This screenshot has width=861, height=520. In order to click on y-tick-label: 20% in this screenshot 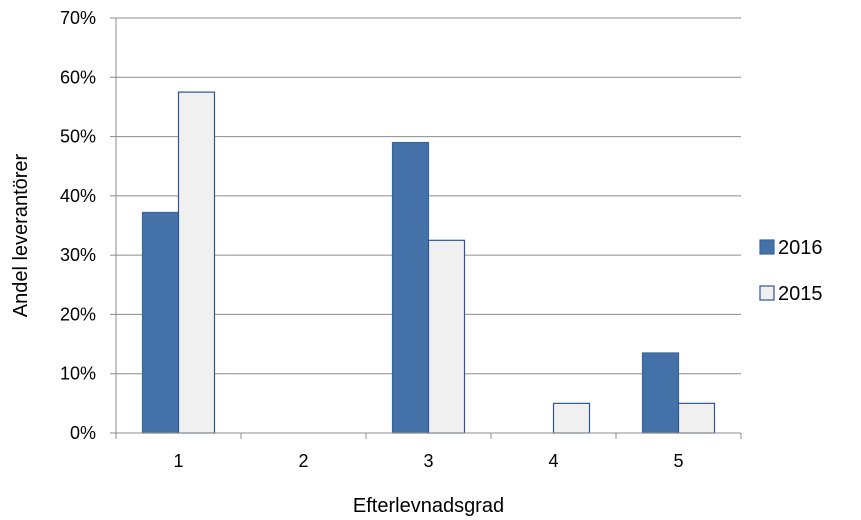, I will do `click(78, 314)`.